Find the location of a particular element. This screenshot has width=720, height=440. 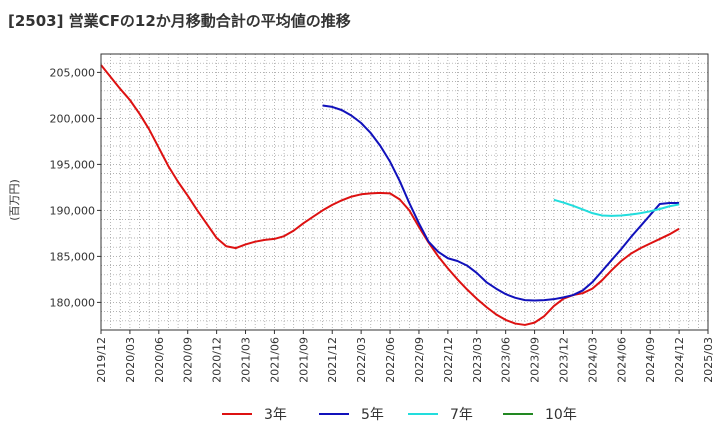

x-tick-label: 2023/03 is located at coordinates (477, 360).